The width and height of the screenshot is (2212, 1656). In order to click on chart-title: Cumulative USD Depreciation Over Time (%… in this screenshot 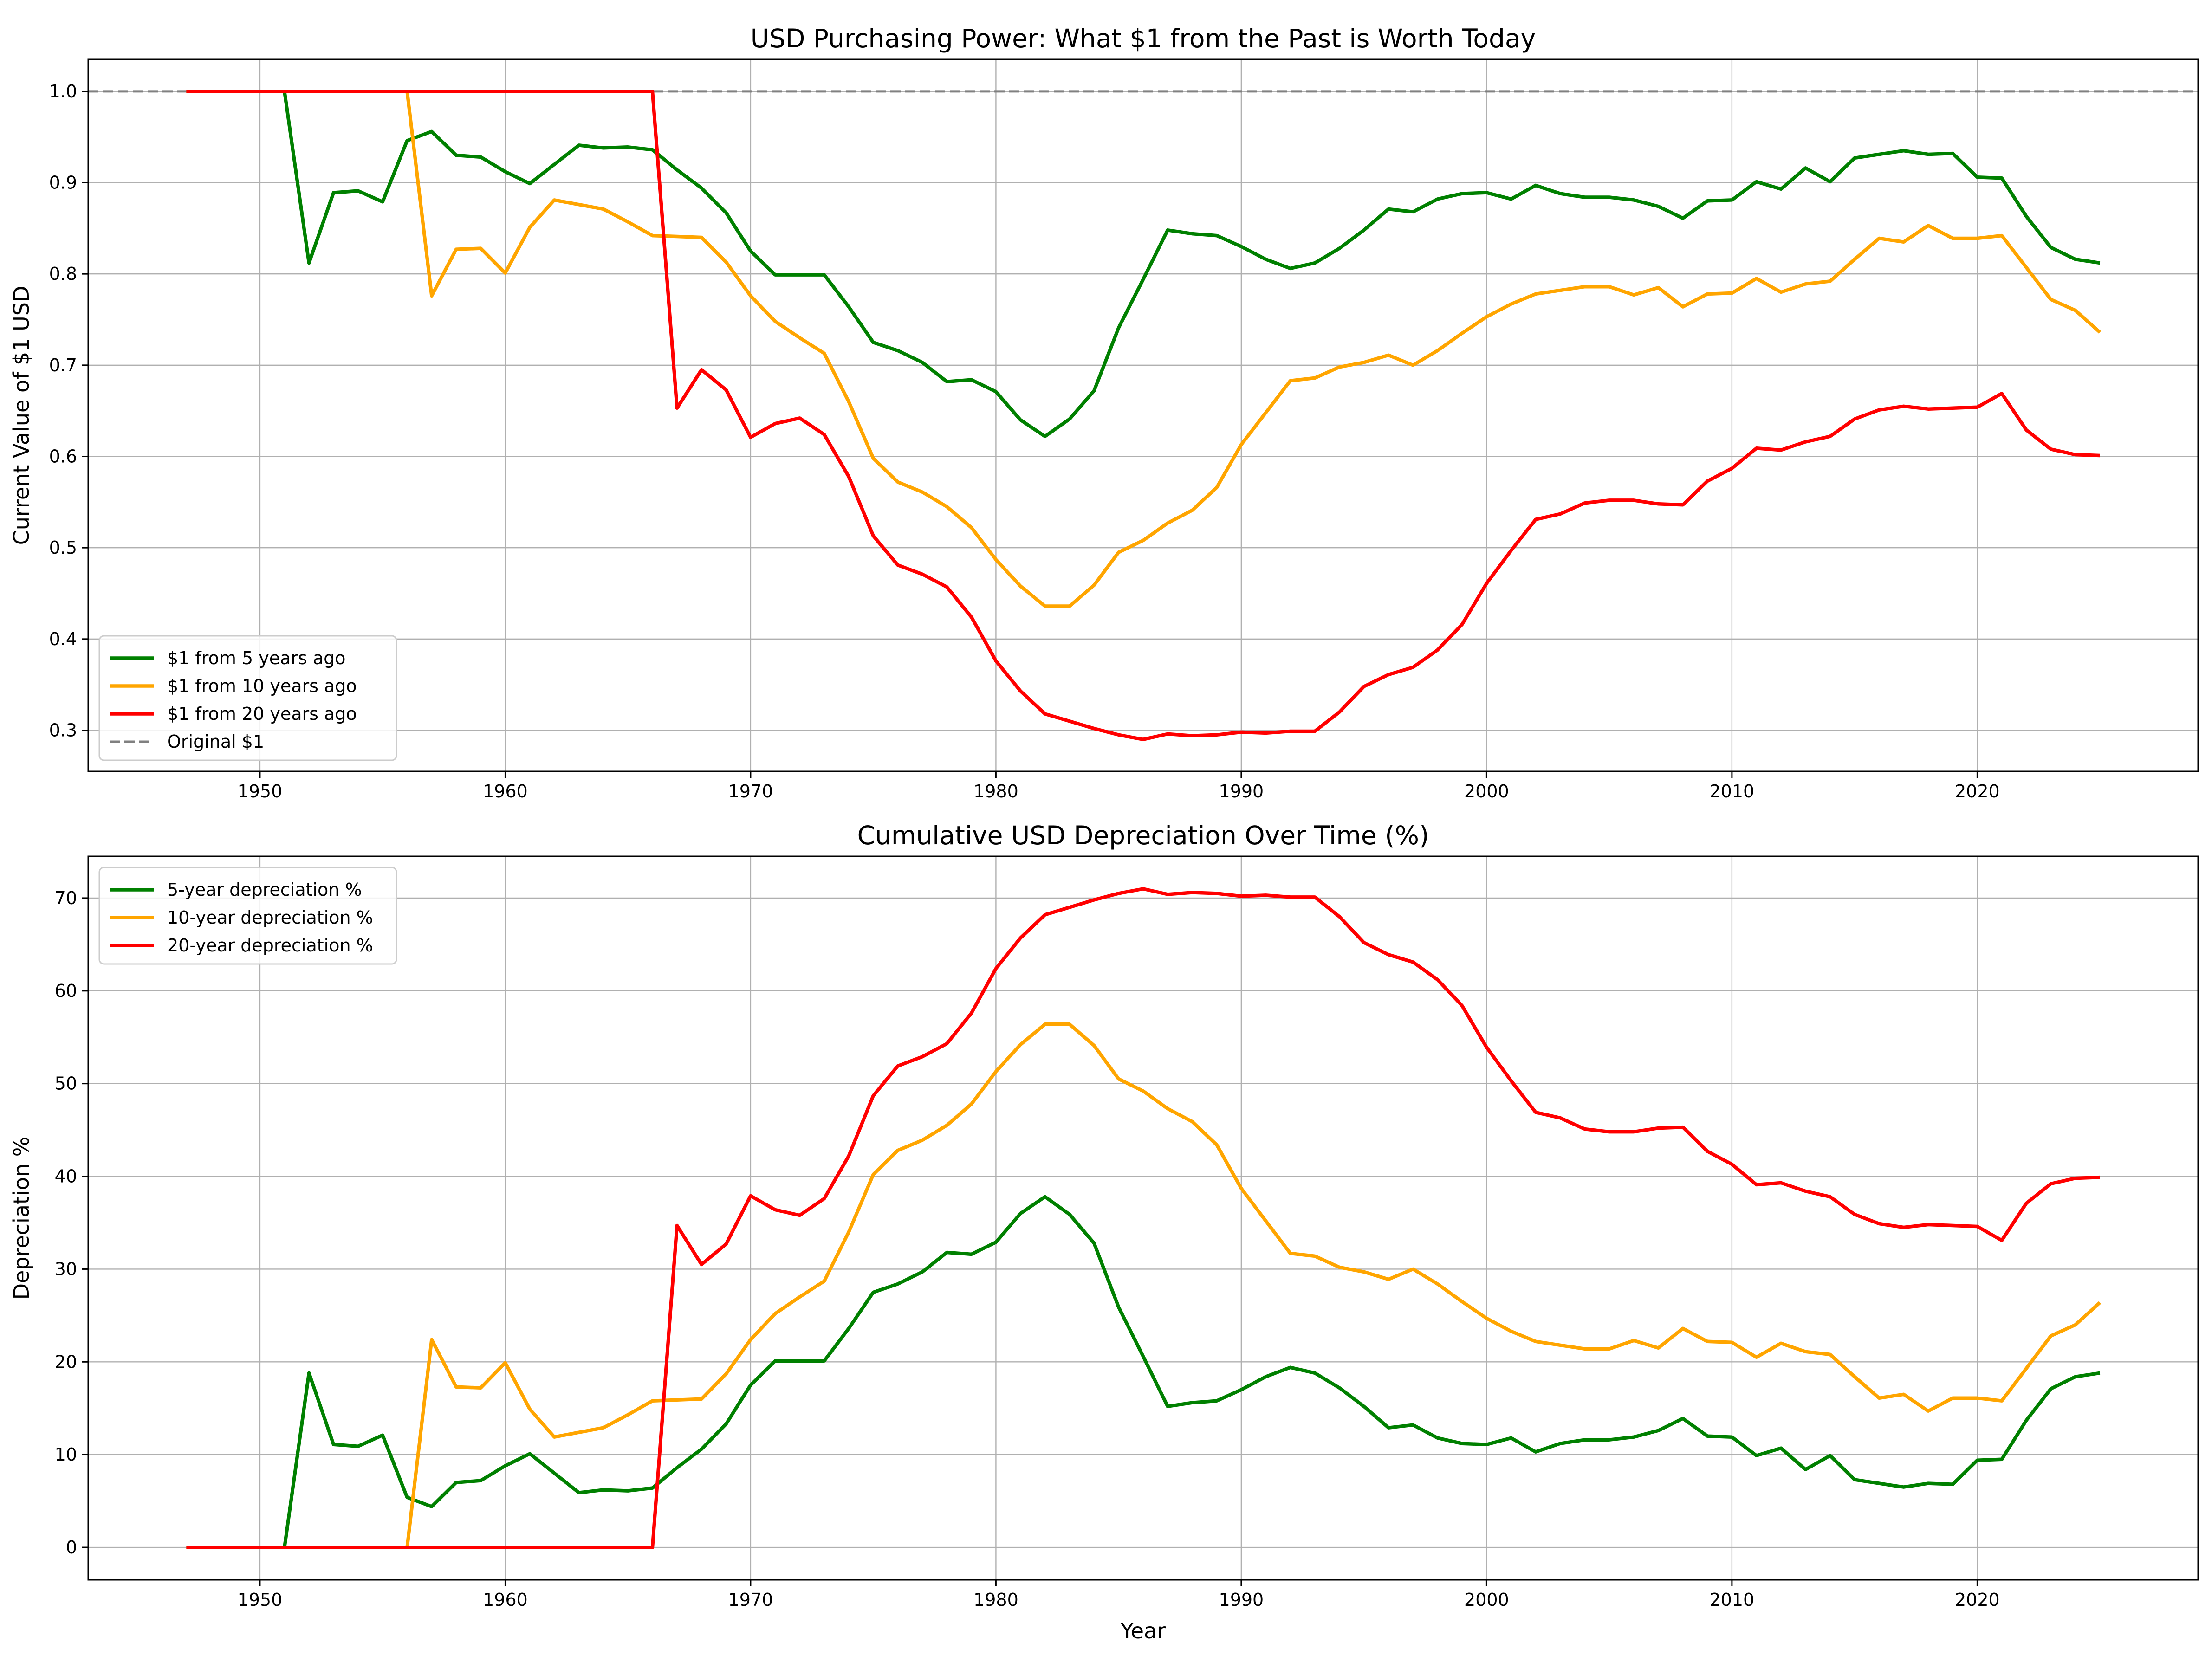, I will do `click(1143, 835)`.